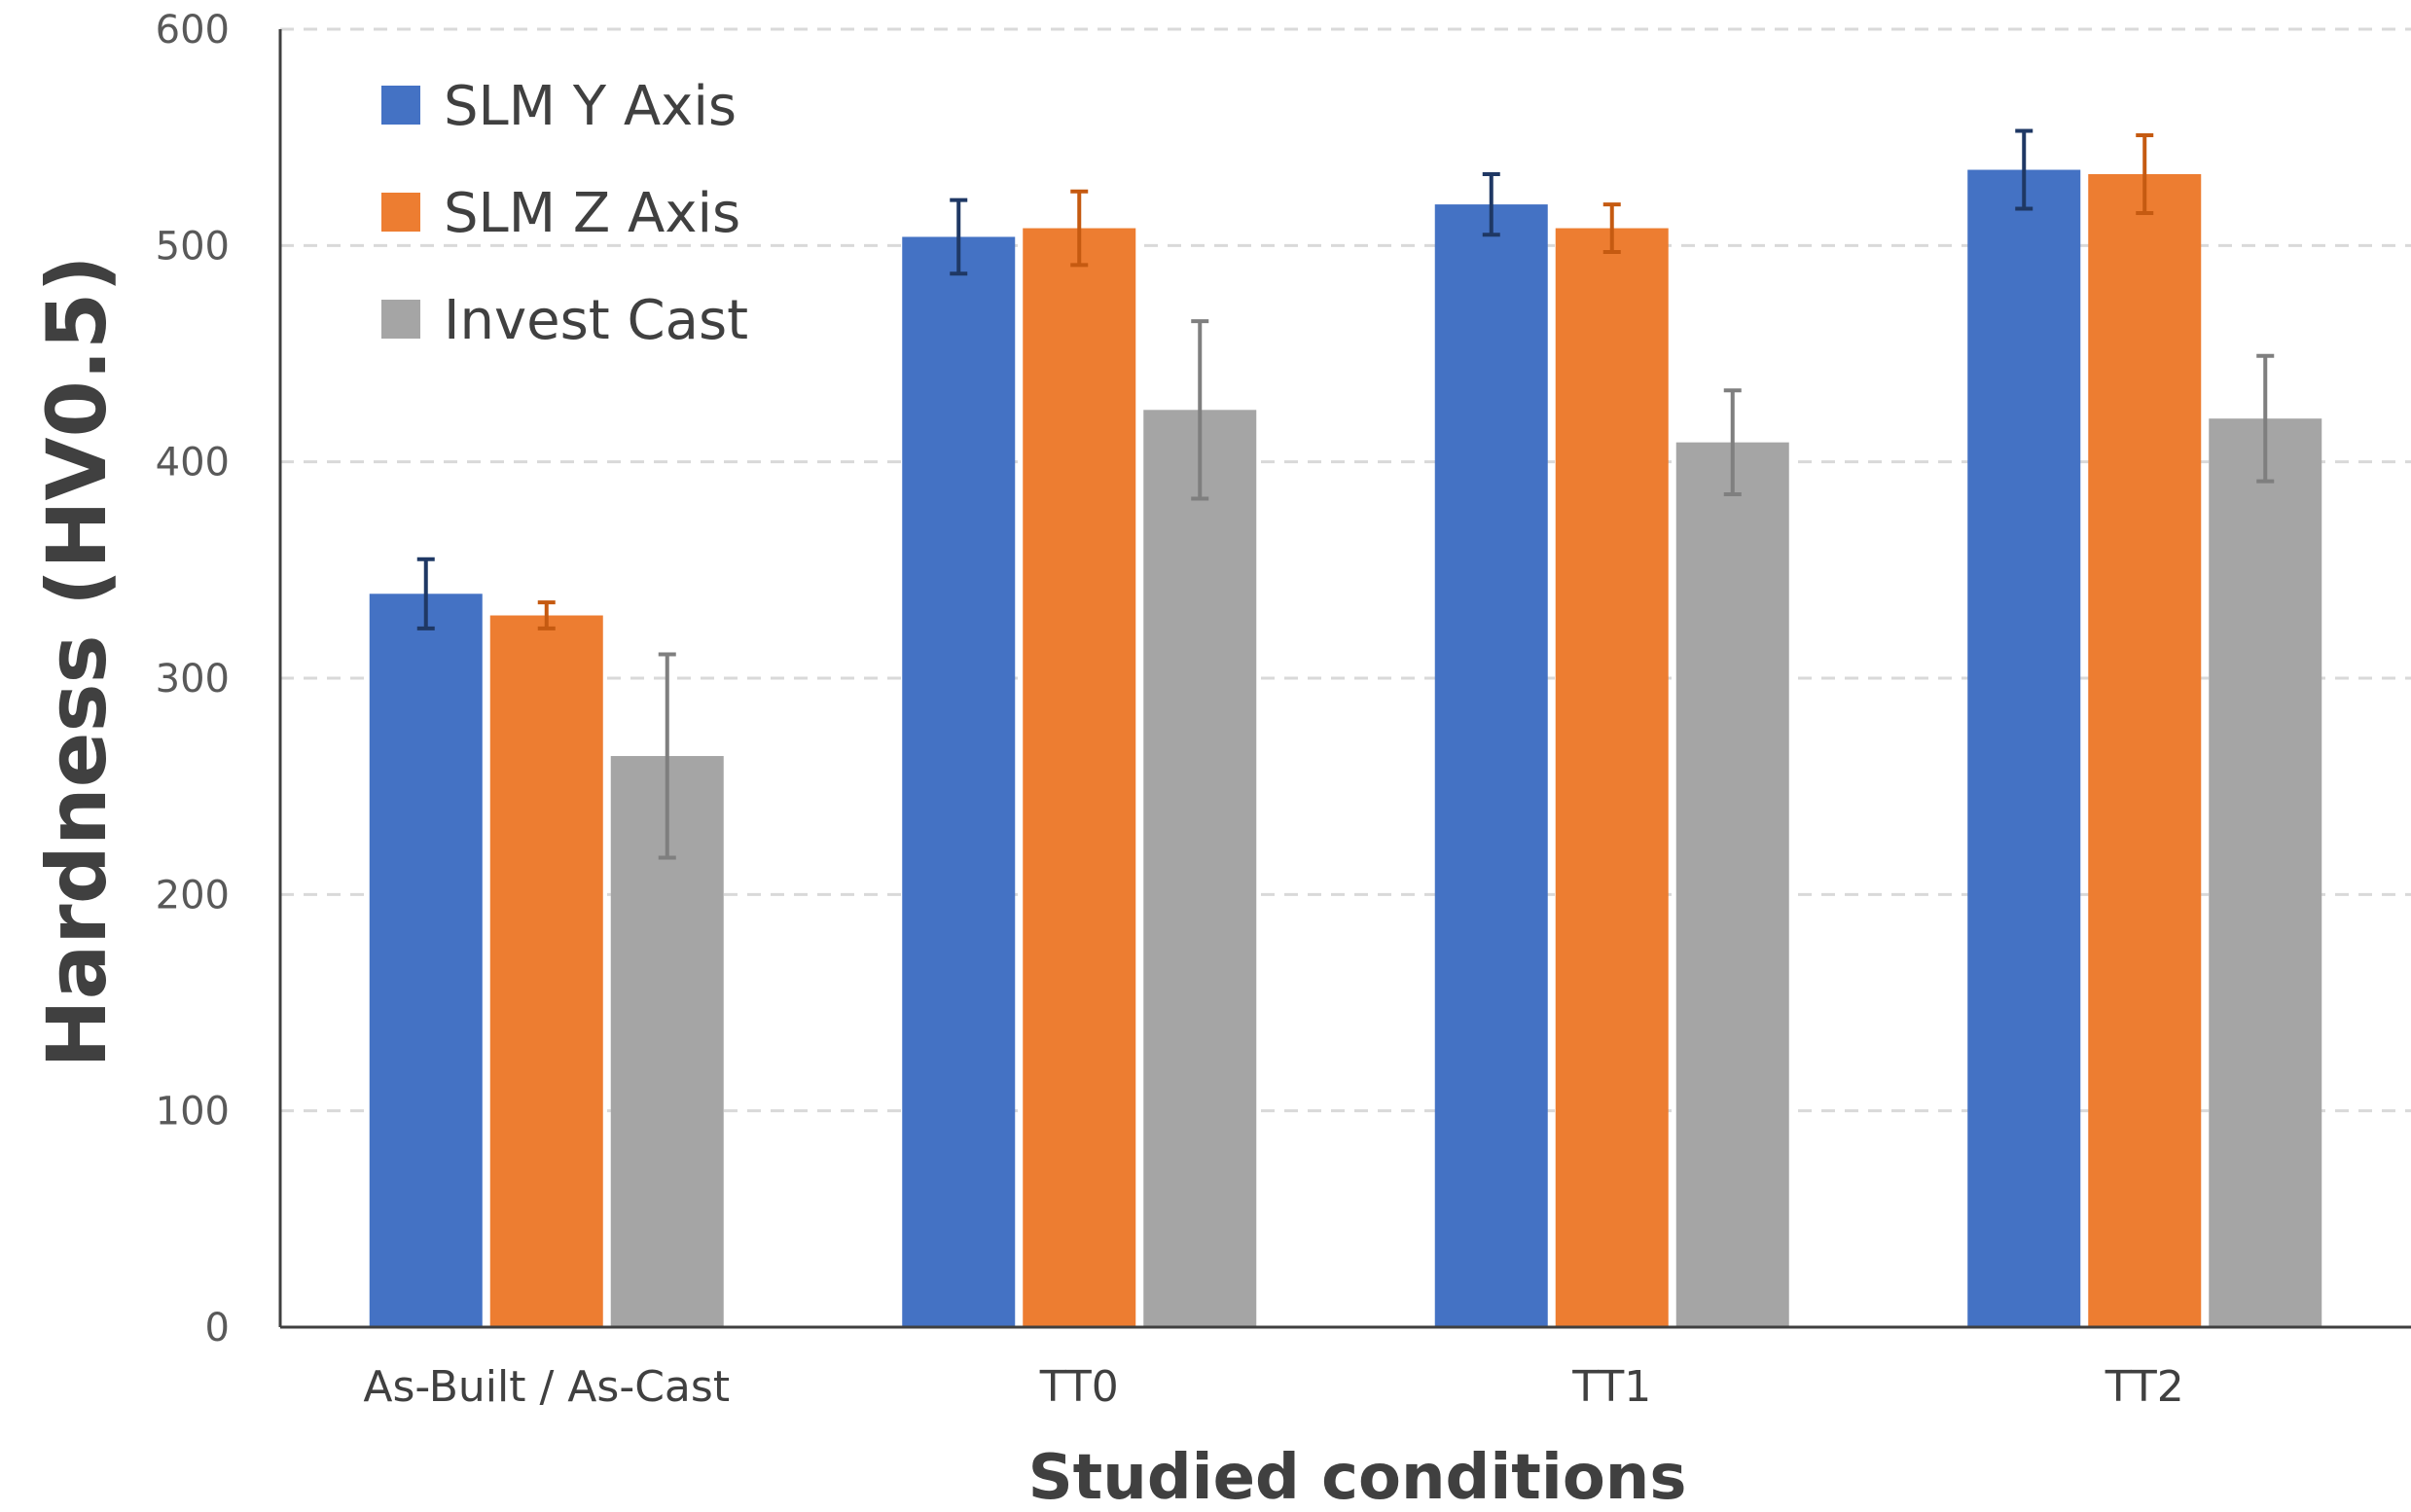  Describe the element at coordinates (193, 30) in the screenshot. I see `y-tick-label: 600` at that location.